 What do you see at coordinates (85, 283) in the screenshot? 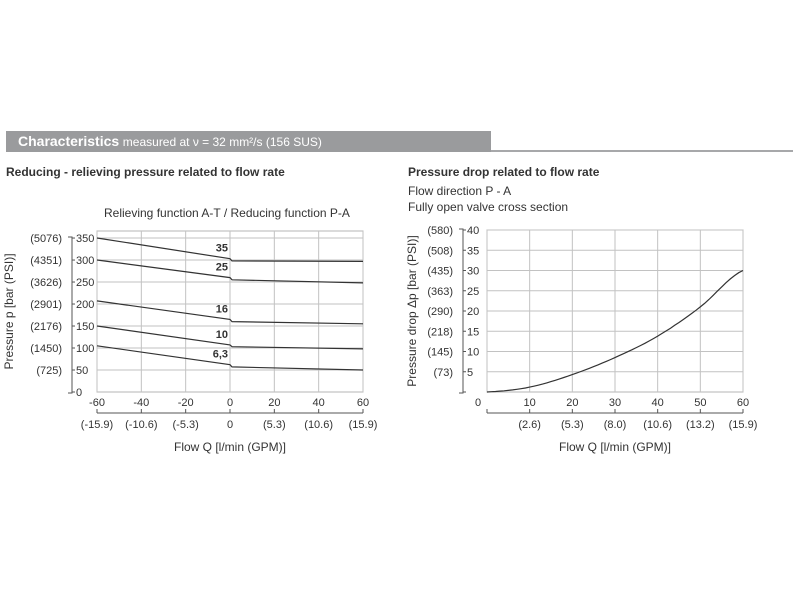
I see `y-tick-label: 250` at bounding box center [85, 283].